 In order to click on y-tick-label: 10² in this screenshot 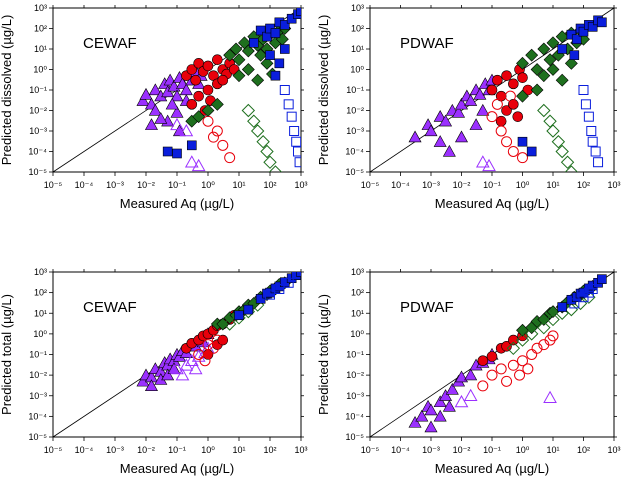, I will do `click(357, 293)`.